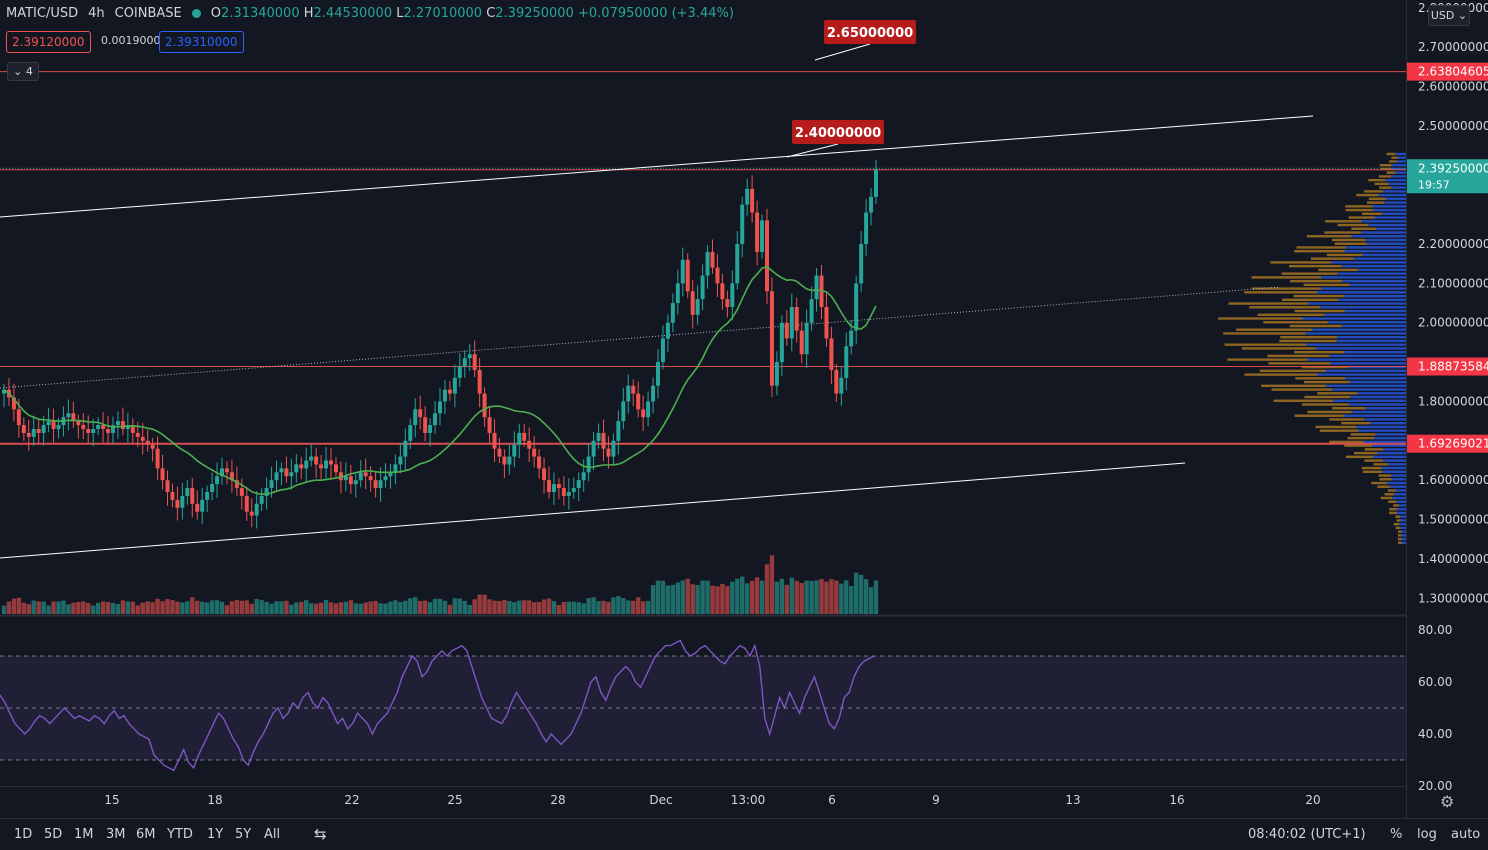 This screenshot has height=850, width=1488. What do you see at coordinates (1427, 834) in the screenshot?
I see `log-toggle: log` at bounding box center [1427, 834].